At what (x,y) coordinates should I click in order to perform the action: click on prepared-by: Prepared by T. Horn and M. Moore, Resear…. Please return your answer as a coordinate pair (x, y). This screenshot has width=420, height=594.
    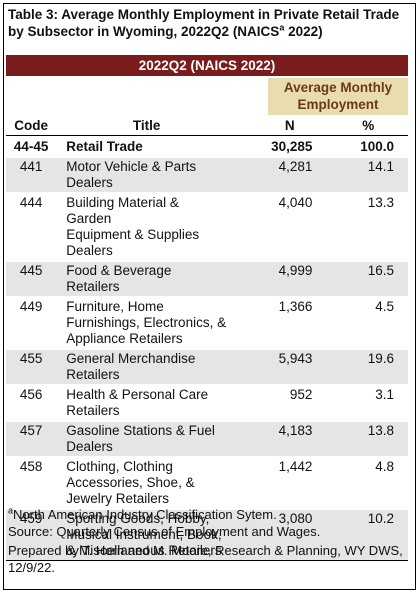
    Looking at the image, I should click on (205, 559).